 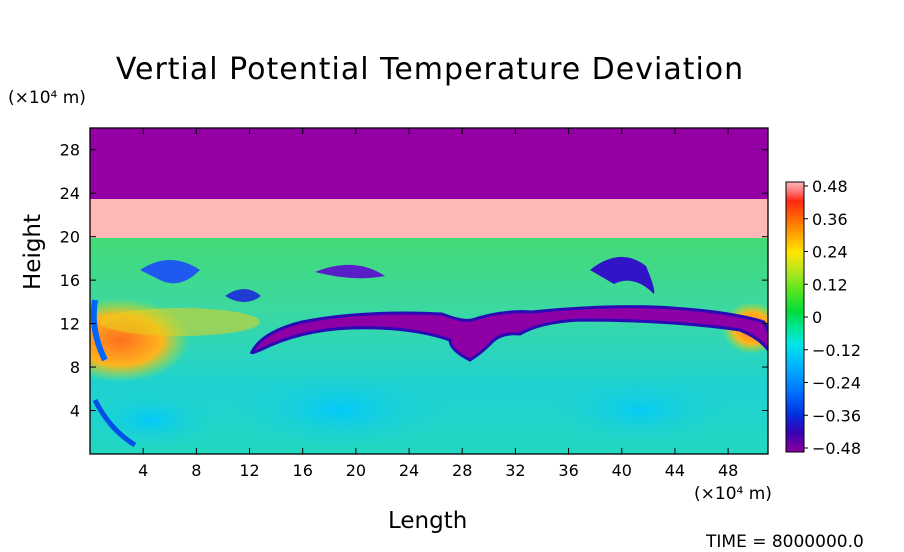 I want to click on colorbar-tick-label: 0.36, so click(x=830, y=219).